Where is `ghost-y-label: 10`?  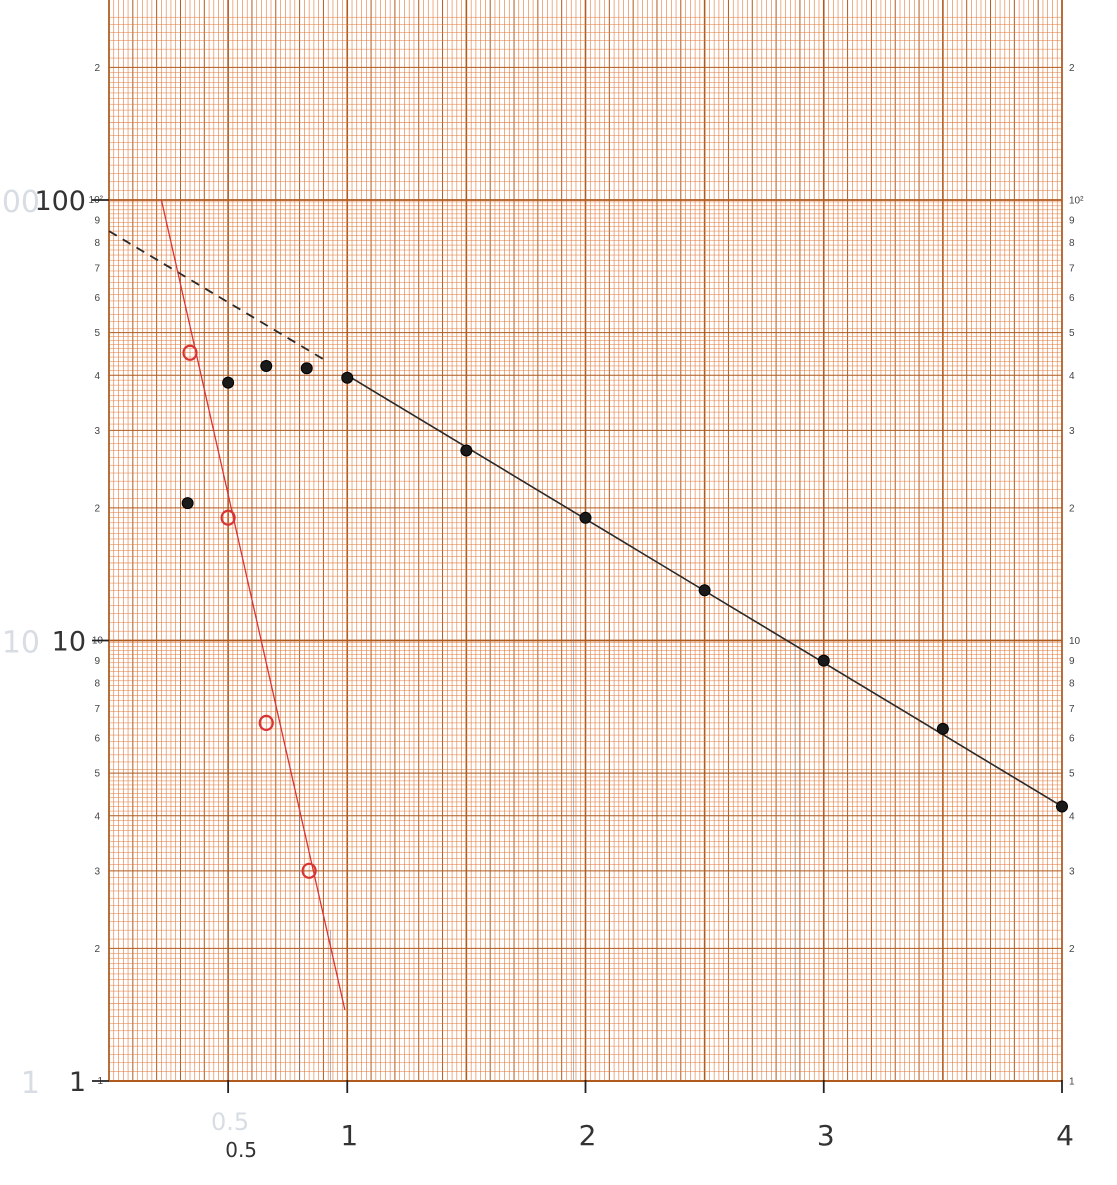 ghost-y-label: 10 is located at coordinates (21, 643).